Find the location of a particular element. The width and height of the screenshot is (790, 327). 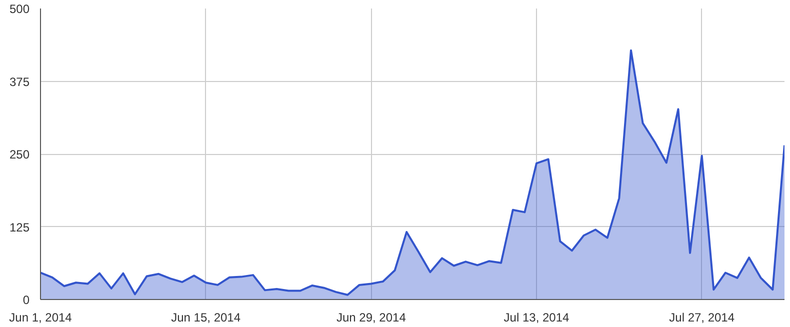

y-tick-label: 125 is located at coordinates (19, 227).